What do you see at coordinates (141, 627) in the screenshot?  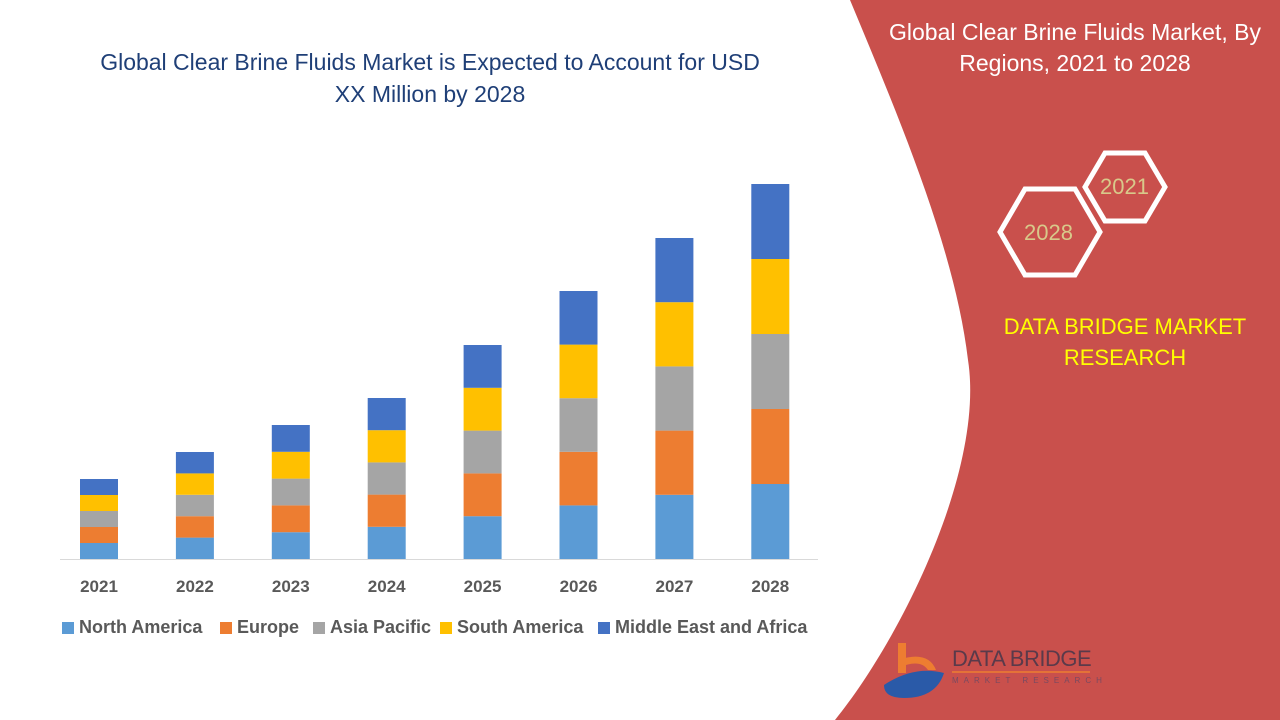 I see `legend-label: North America` at bounding box center [141, 627].